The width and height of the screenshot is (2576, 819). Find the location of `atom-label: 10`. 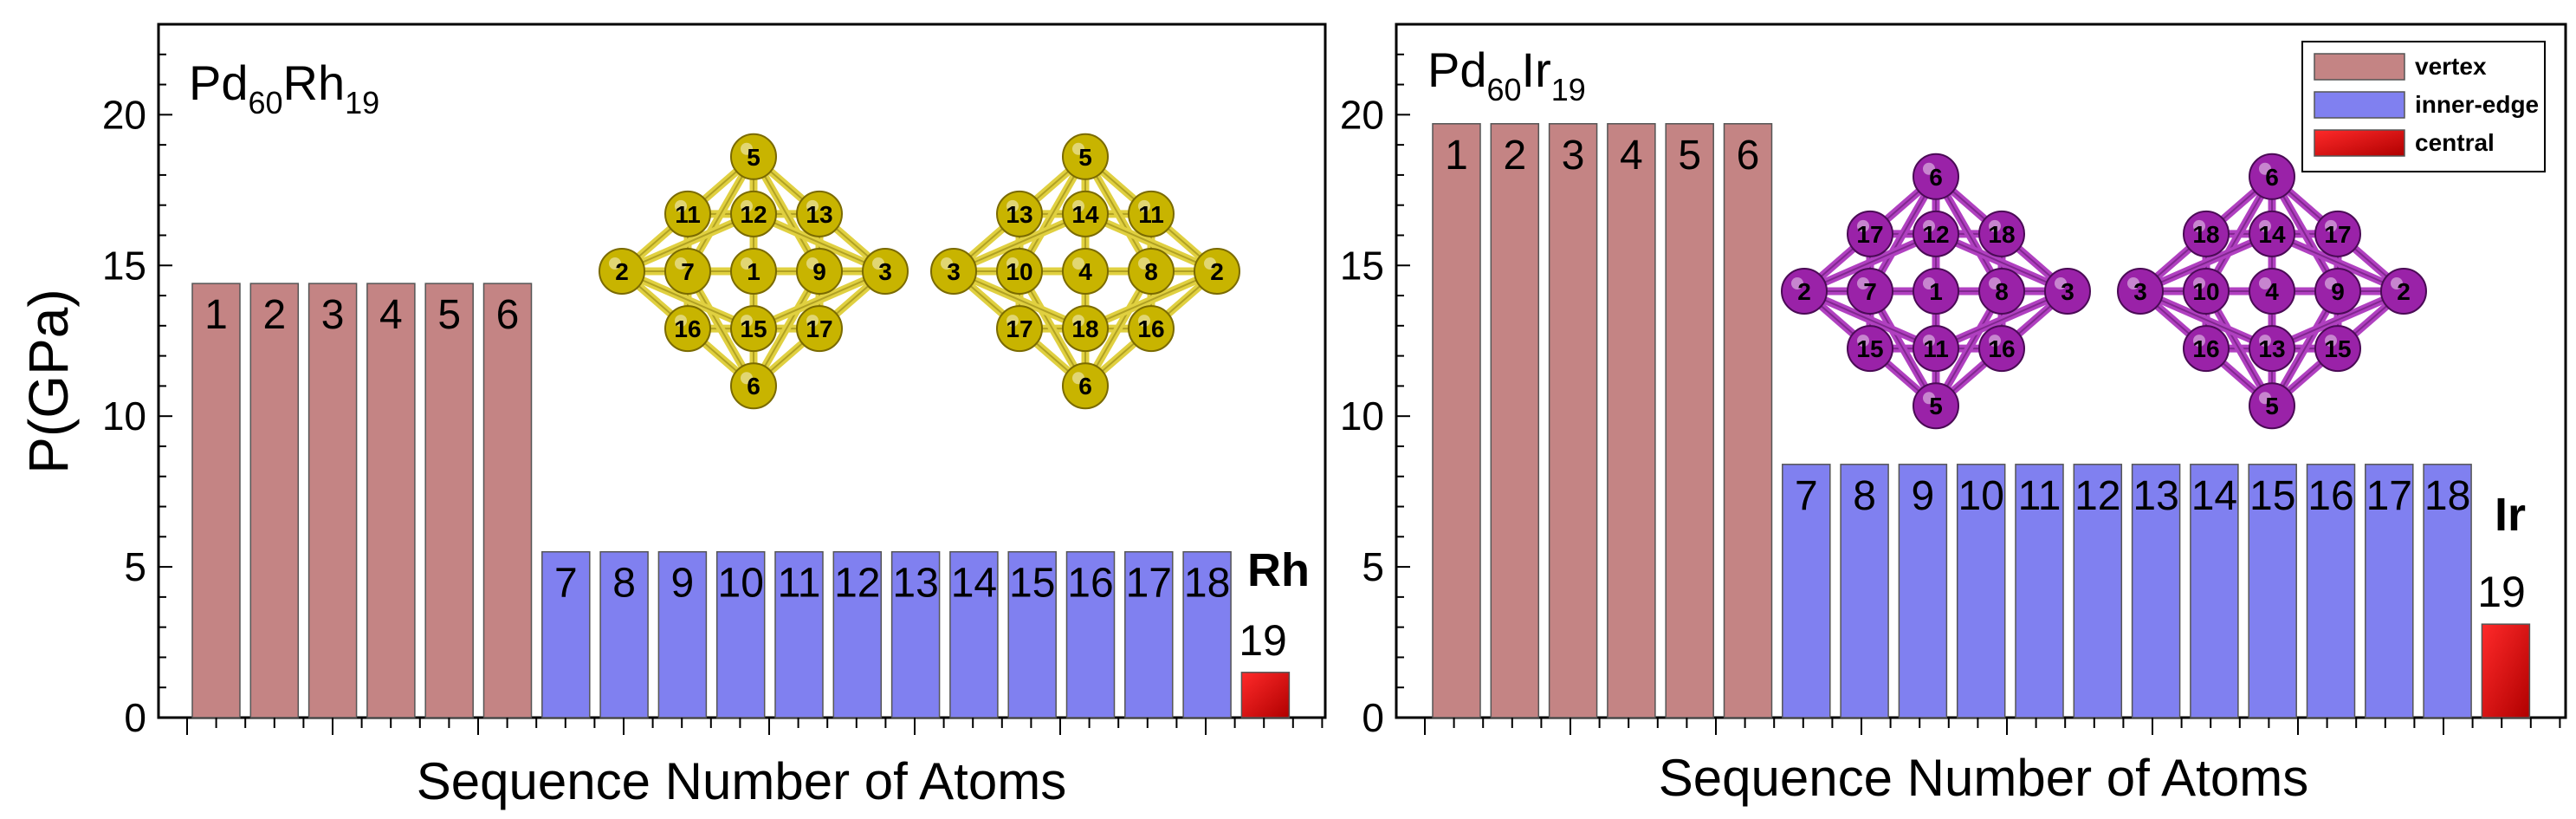

atom-label: 10 is located at coordinates (2205, 291).